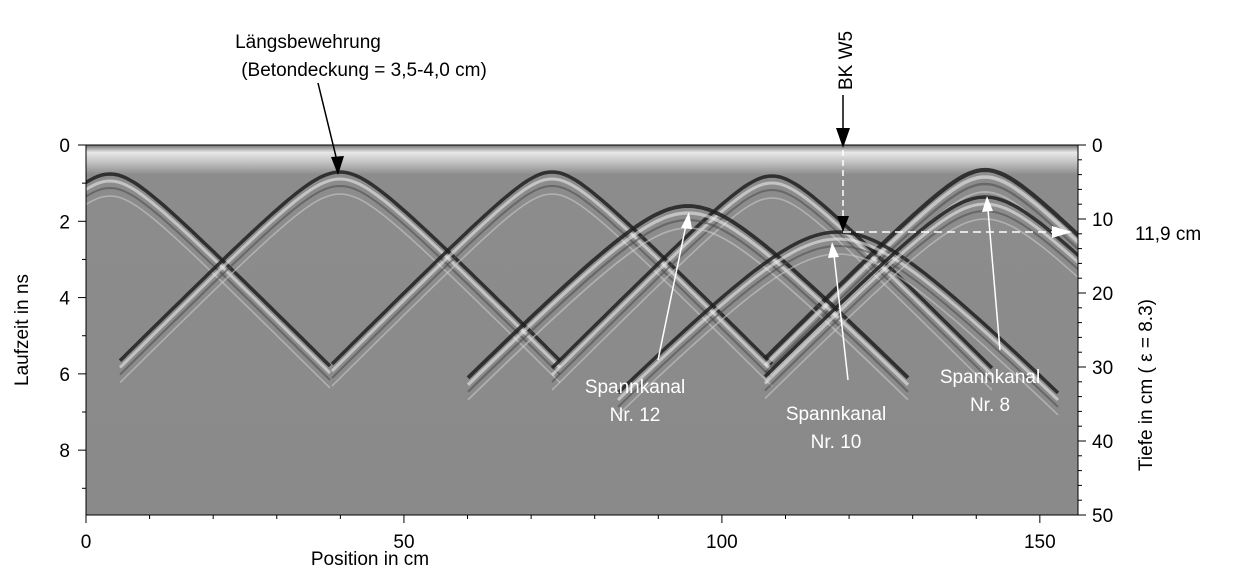  What do you see at coordinates (22, 330) in the screenshot?
I see `y-axis-label: Laufzeit in ns` at bounding box center [22, 330].